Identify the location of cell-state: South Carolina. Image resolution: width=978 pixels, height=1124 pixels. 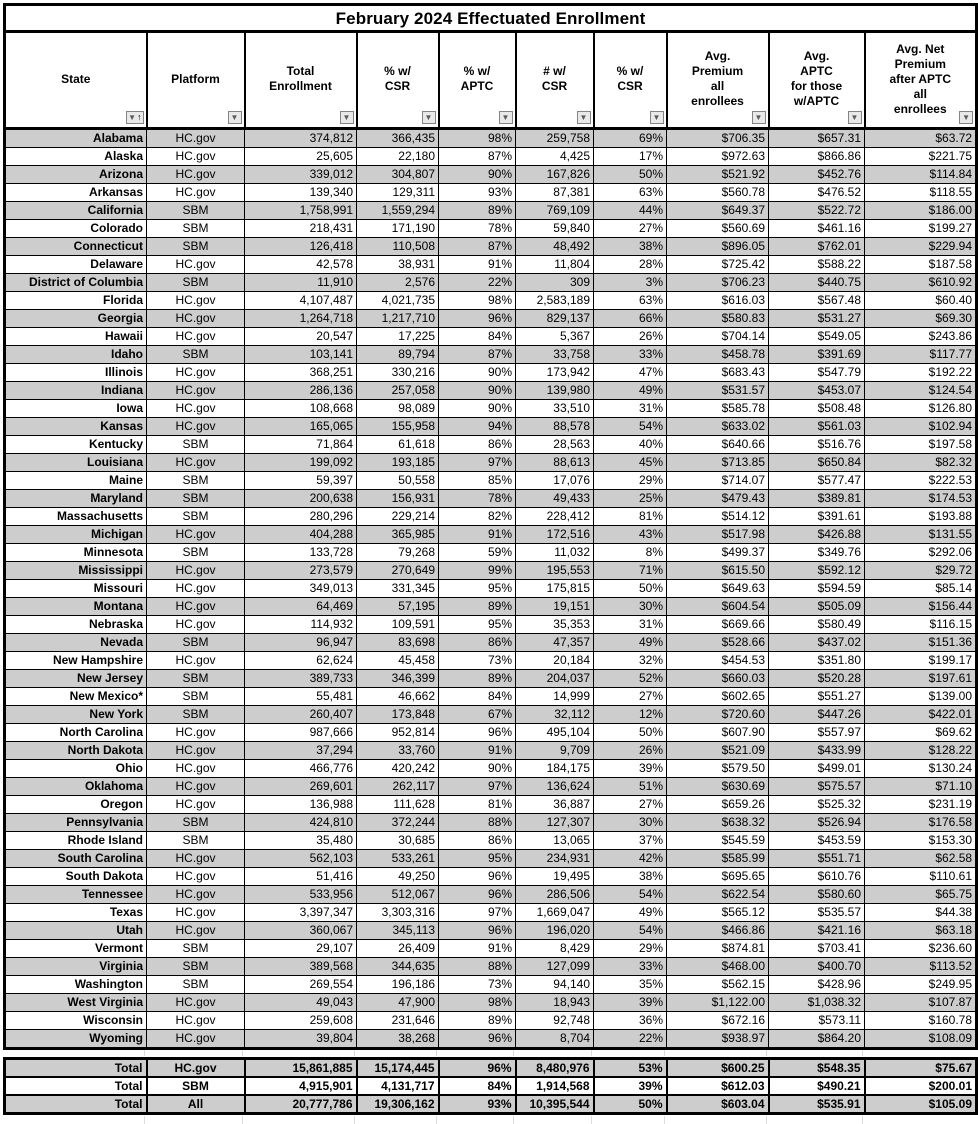
(75, 858).